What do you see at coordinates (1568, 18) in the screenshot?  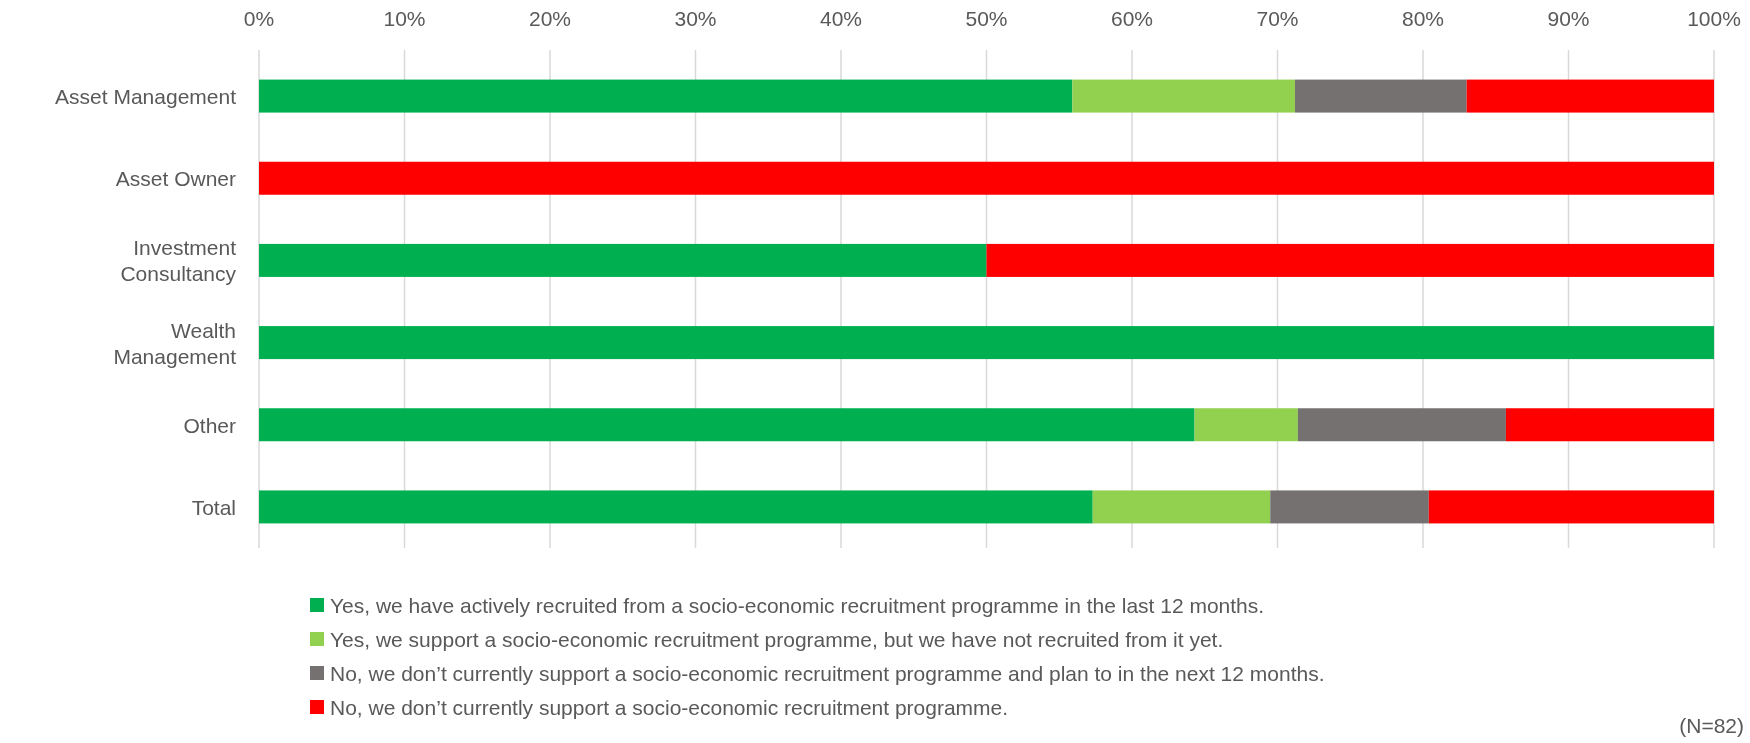 I see `x-tick-label: 90%` at bounding box center [1568, 18].